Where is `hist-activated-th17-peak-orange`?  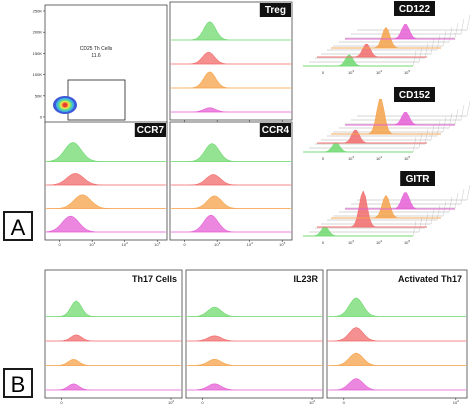
hist-activated-th17-peak-orange is located at coordinates (397, 359).